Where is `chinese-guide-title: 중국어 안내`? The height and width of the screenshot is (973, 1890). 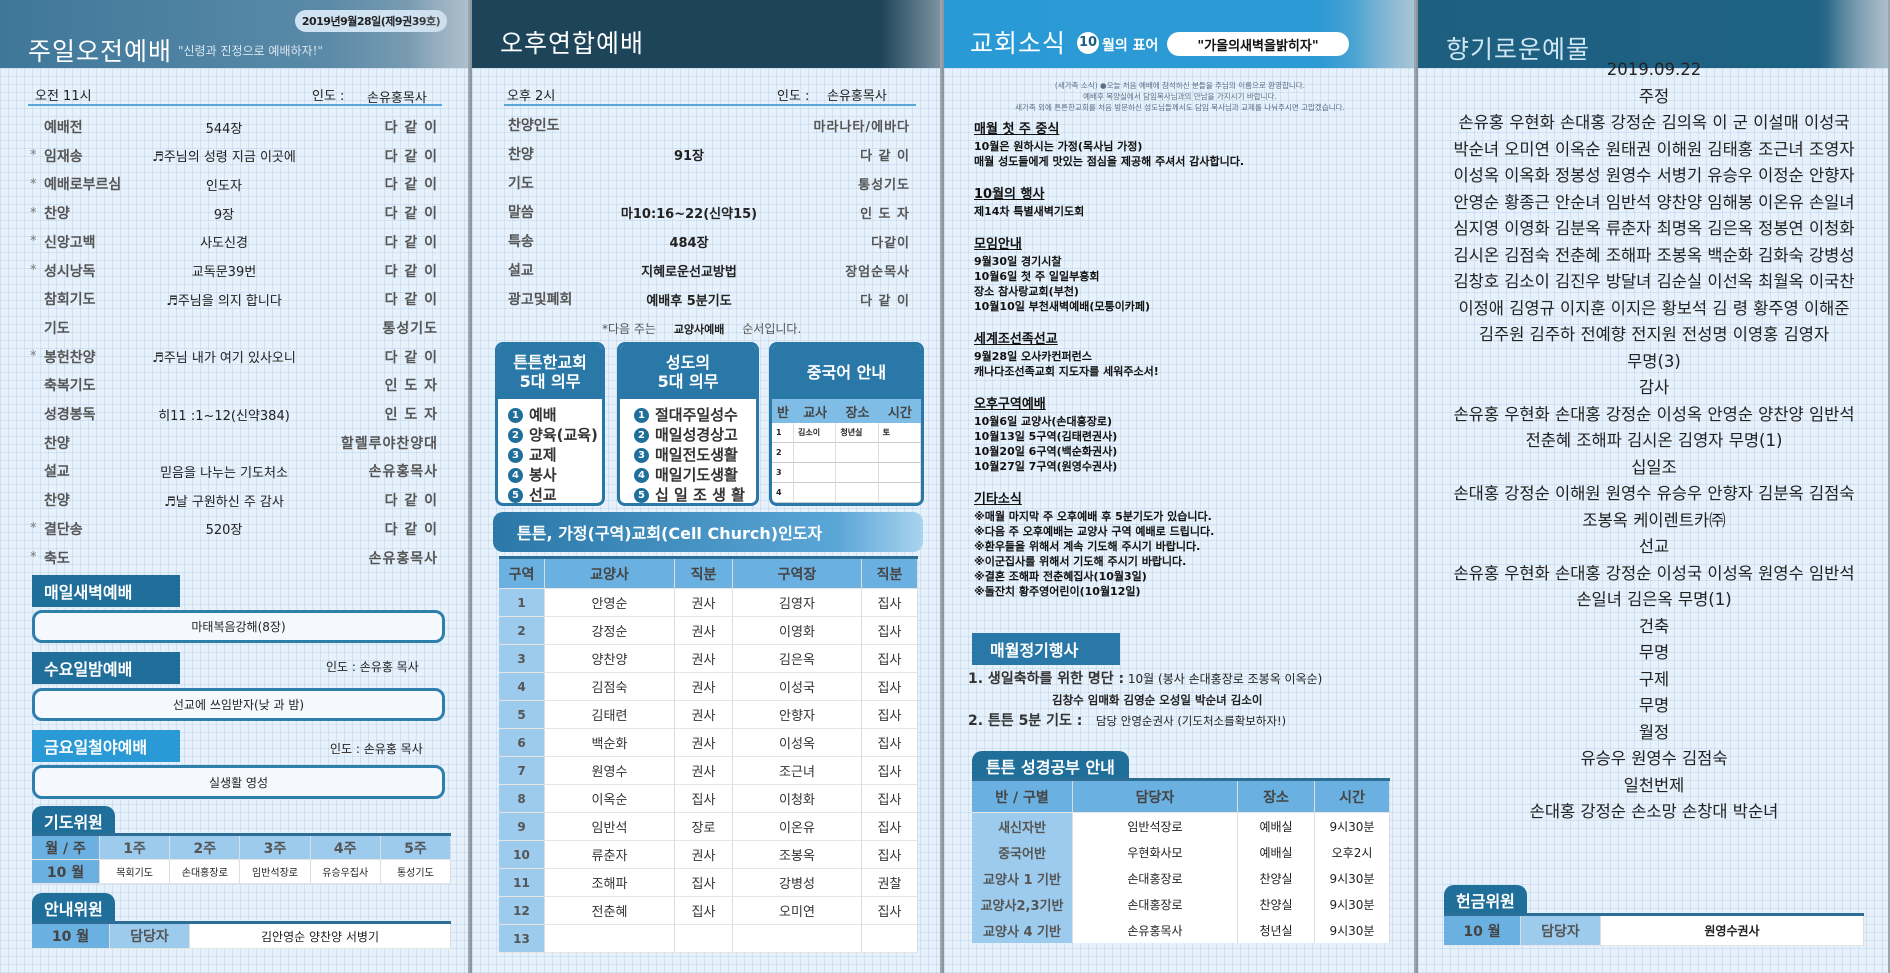 chinese-guide-title: 중국어 안내 is located at coordinates (846, 372).